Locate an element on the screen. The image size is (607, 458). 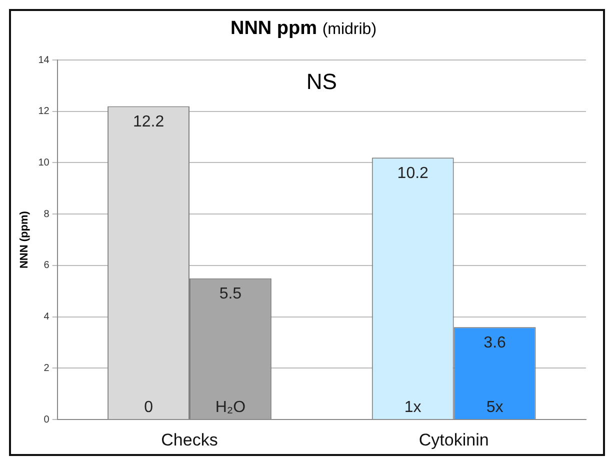
y-tick-label: 2 is located at coordinates (47, 368).